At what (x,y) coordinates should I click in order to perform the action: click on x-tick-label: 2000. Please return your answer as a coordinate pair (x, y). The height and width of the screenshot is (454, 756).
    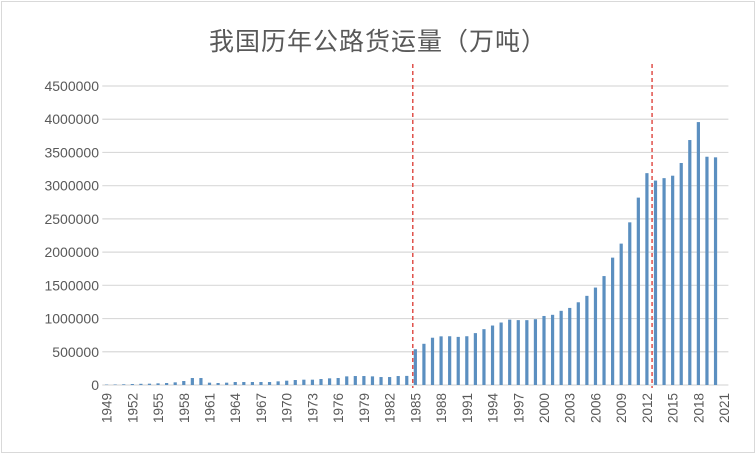
    Looking at the image, I should click on (544, 408).